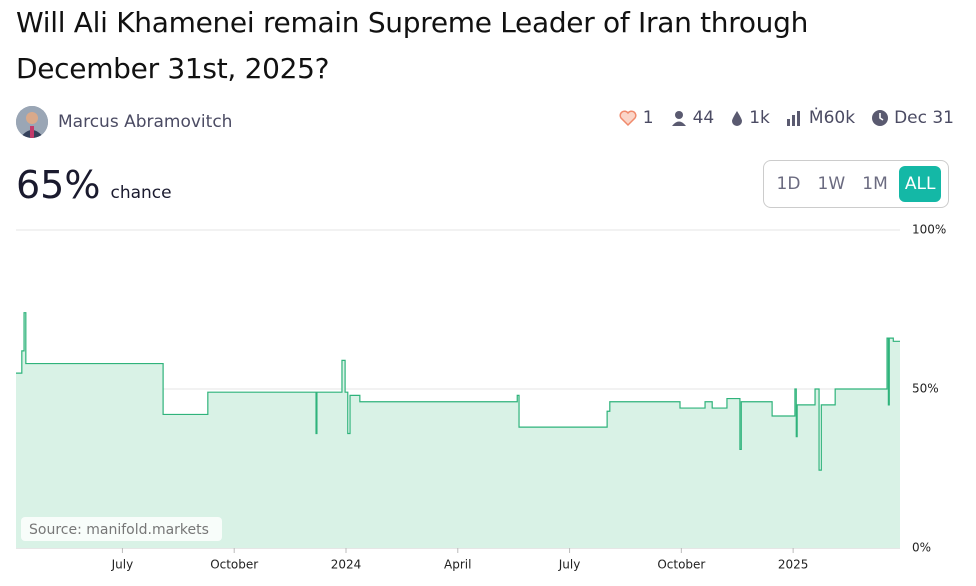  I want to click on likes-count: 1, so click(648, 118).